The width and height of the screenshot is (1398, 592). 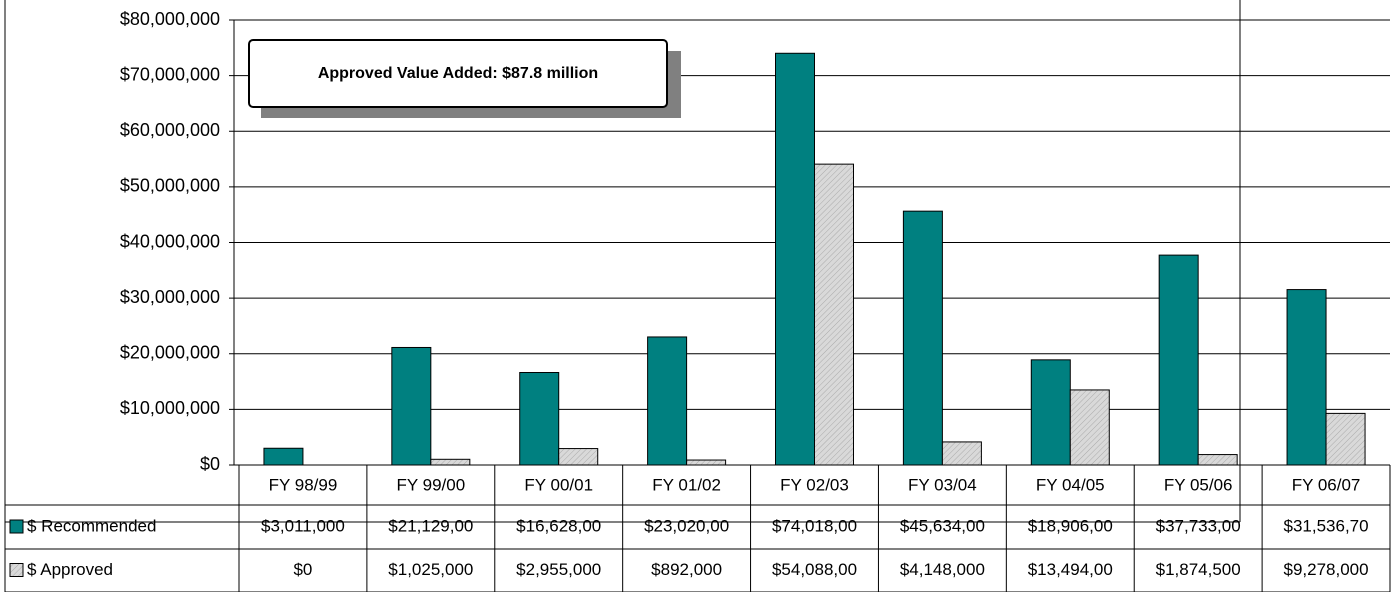 What do you see at coordinates (1070, 569) in the screenshot?
I see `table-value: $13,494,00` at bounding box center [1070, 569].